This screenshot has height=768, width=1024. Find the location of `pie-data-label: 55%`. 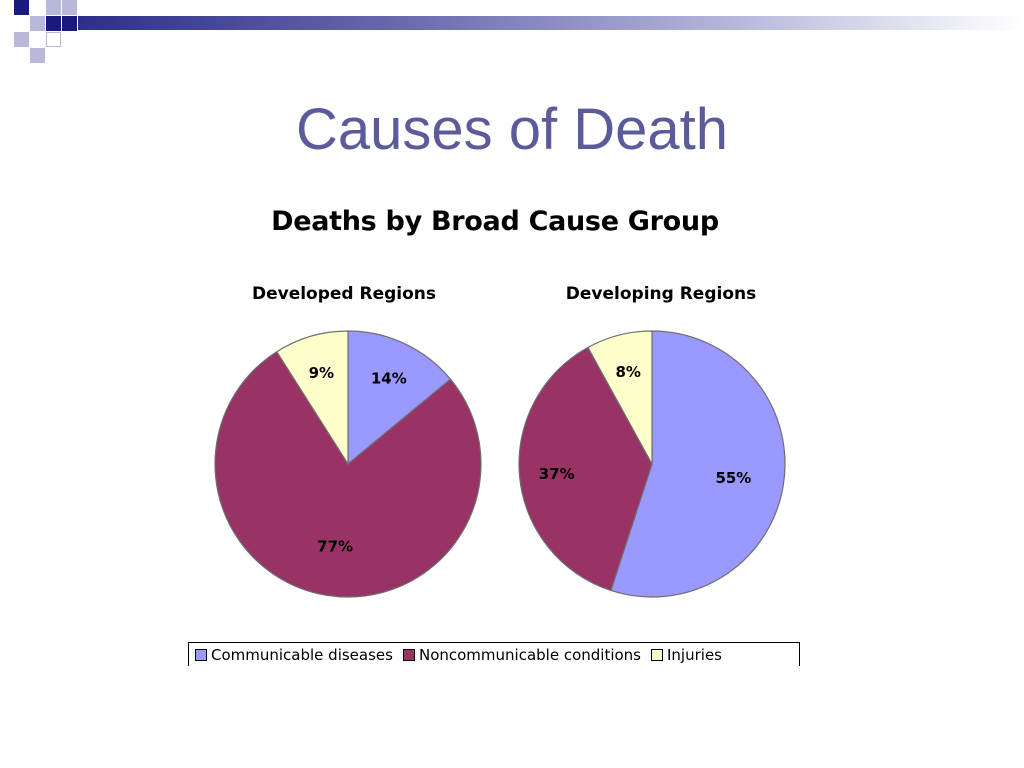

pie-data-label: 55% is located at coordinates (733, 478).